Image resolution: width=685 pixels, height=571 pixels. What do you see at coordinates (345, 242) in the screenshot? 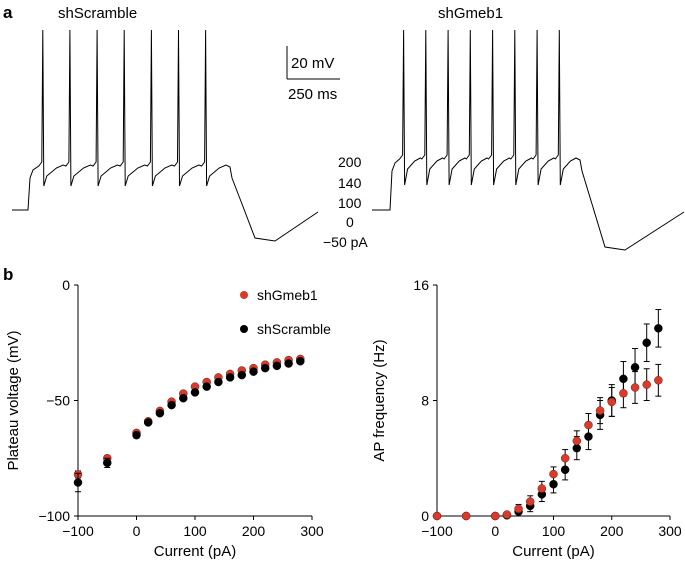
I see `current-step-label: −50 pA` at bounding box center [345, 242].